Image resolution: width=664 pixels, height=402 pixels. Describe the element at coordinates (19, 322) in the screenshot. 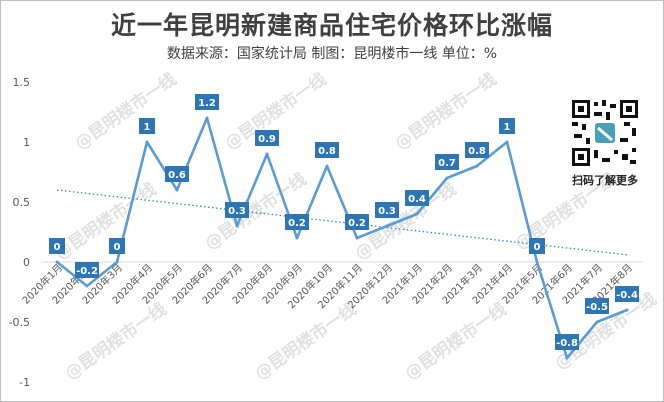

I see `y-tick-label: -0.5` at that location.